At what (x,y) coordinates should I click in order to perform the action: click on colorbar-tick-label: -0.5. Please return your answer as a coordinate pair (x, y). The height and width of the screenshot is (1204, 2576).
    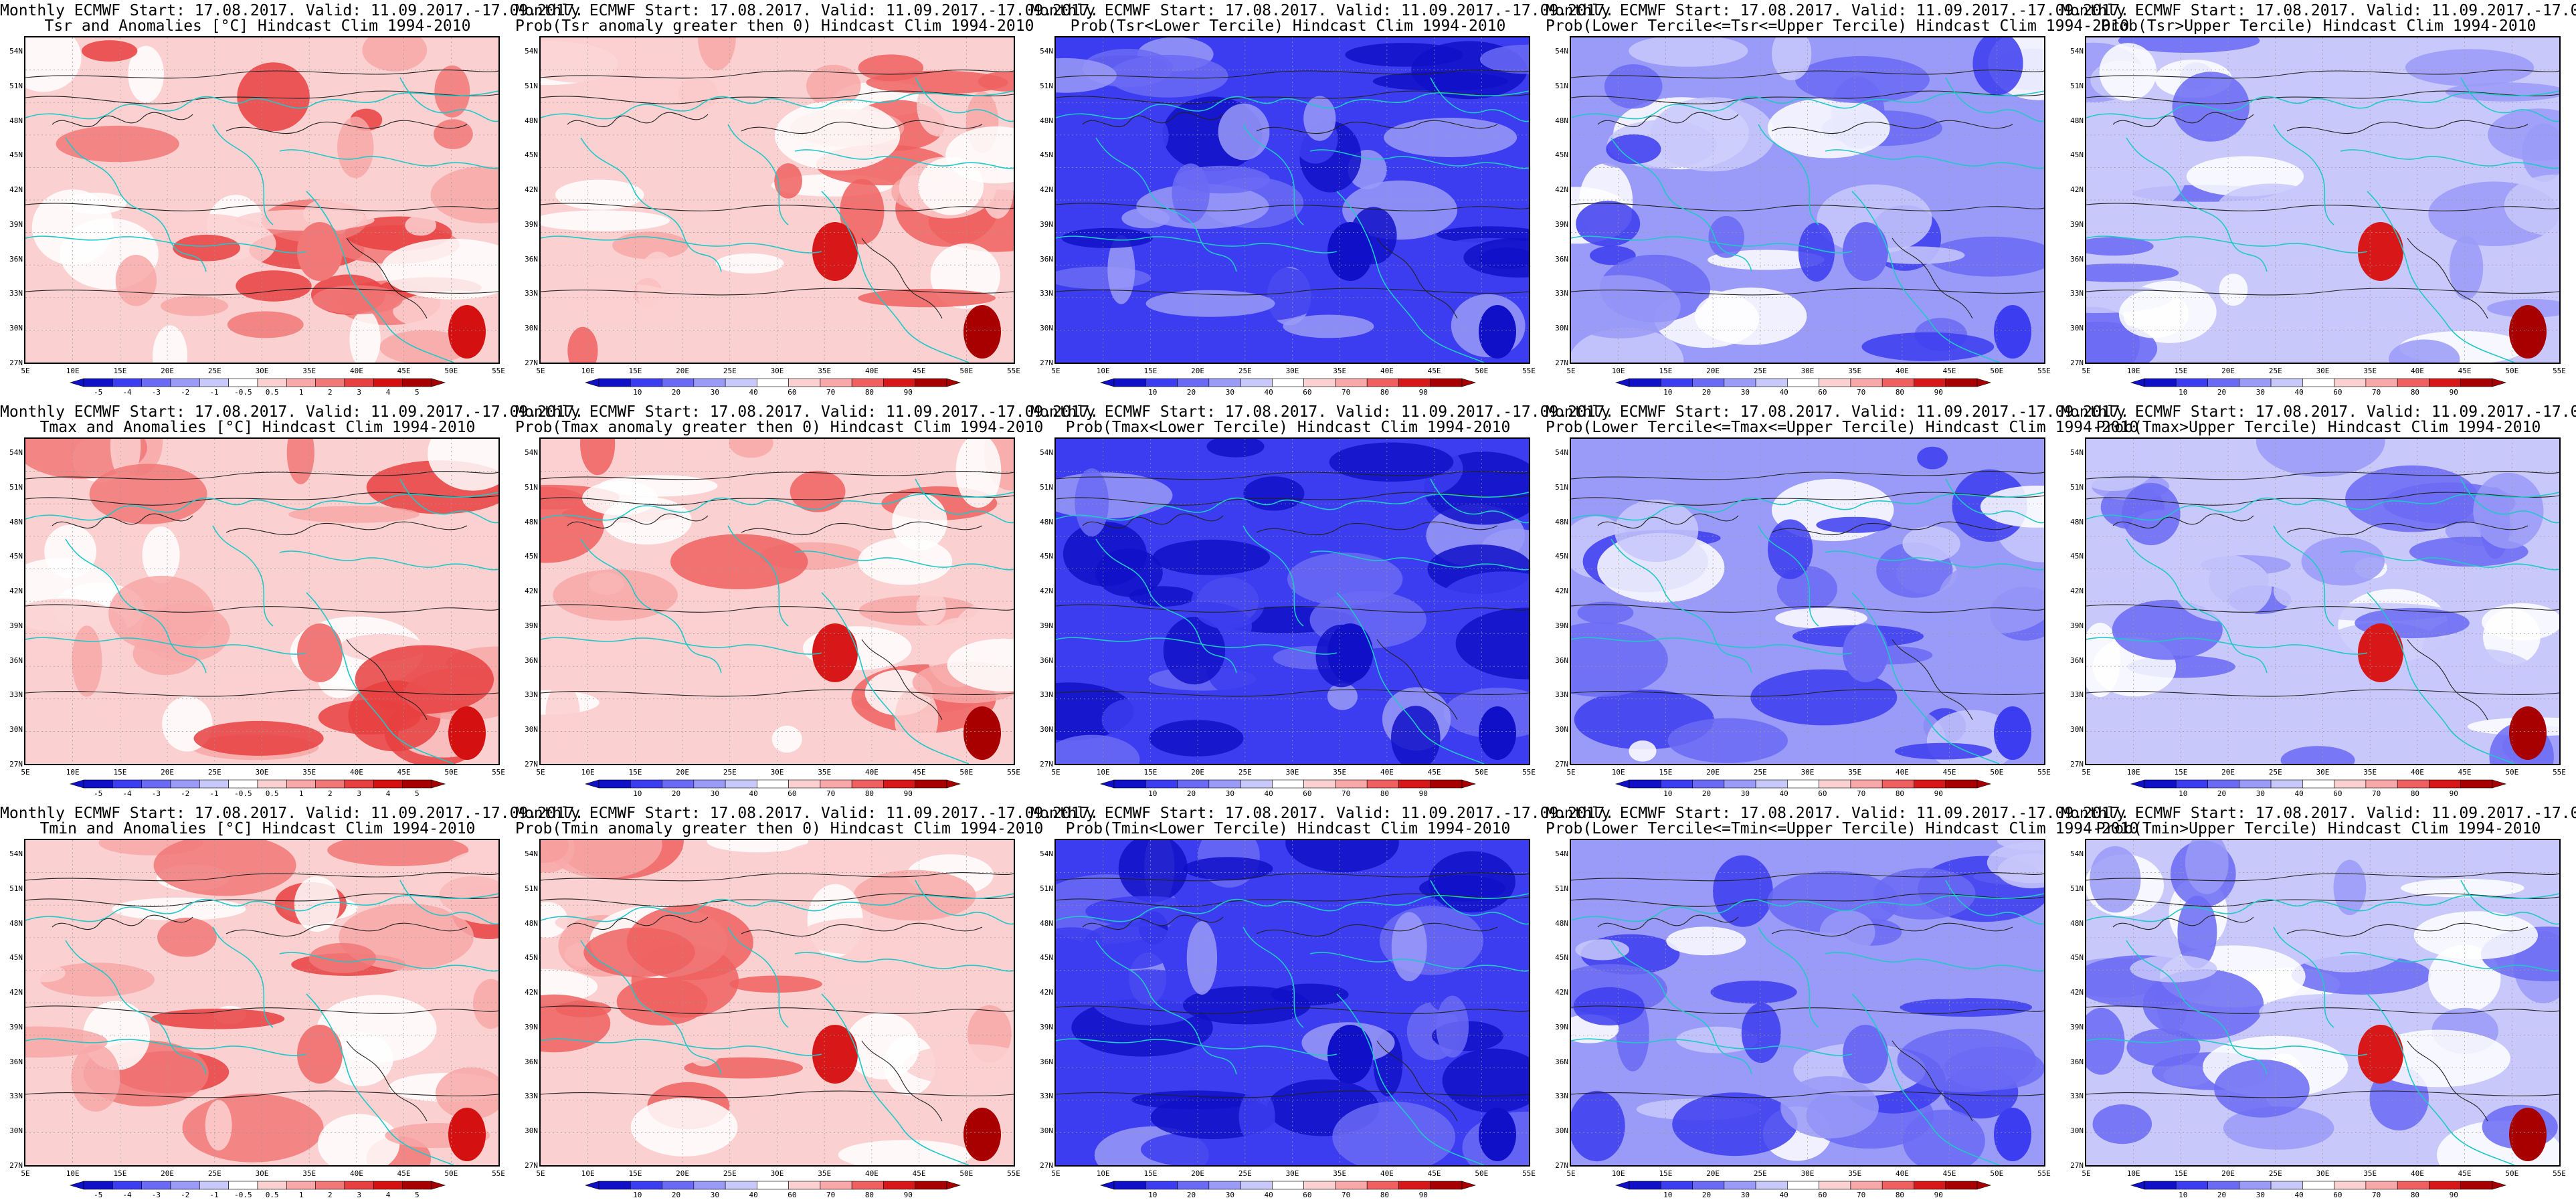
    Looking at the image, I should click on (243, 793).